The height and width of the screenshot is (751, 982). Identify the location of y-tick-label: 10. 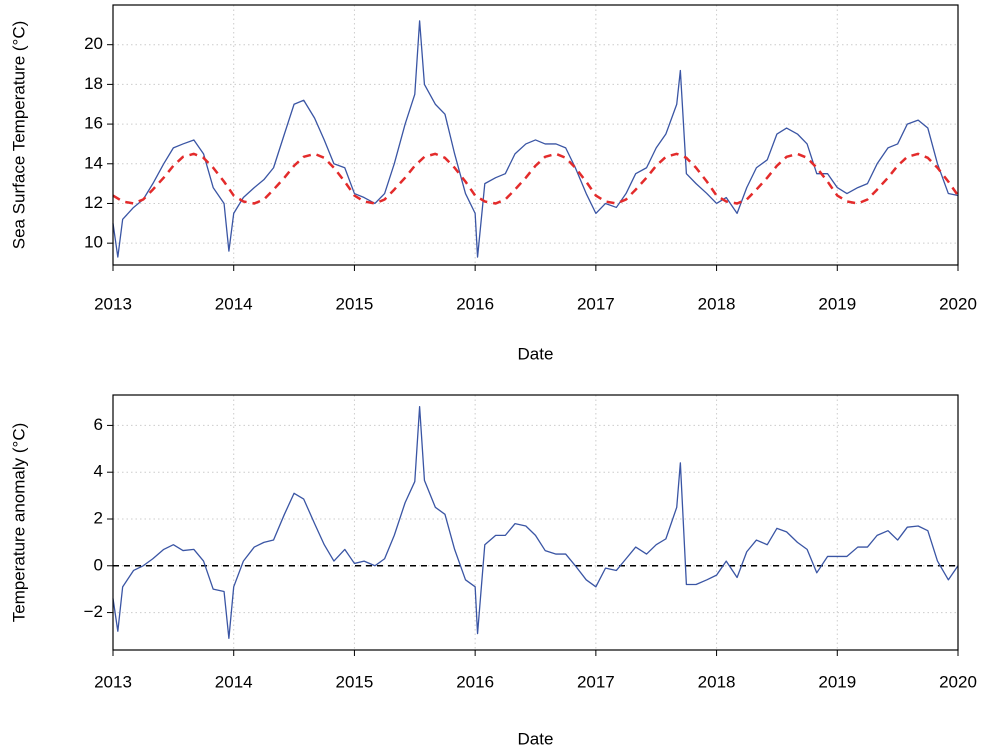
(93, 242).